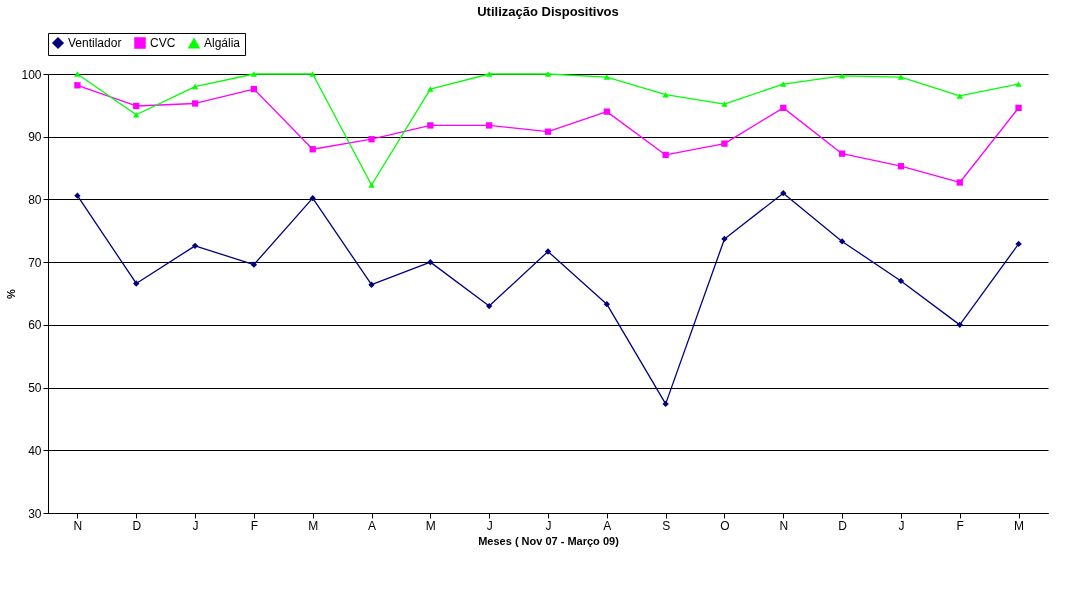 The height and width of the screenshot is (598, 1092). Describe the element at coordinates (35, 199) in the screenshot. I see `y-tick-label: 80` at that location.